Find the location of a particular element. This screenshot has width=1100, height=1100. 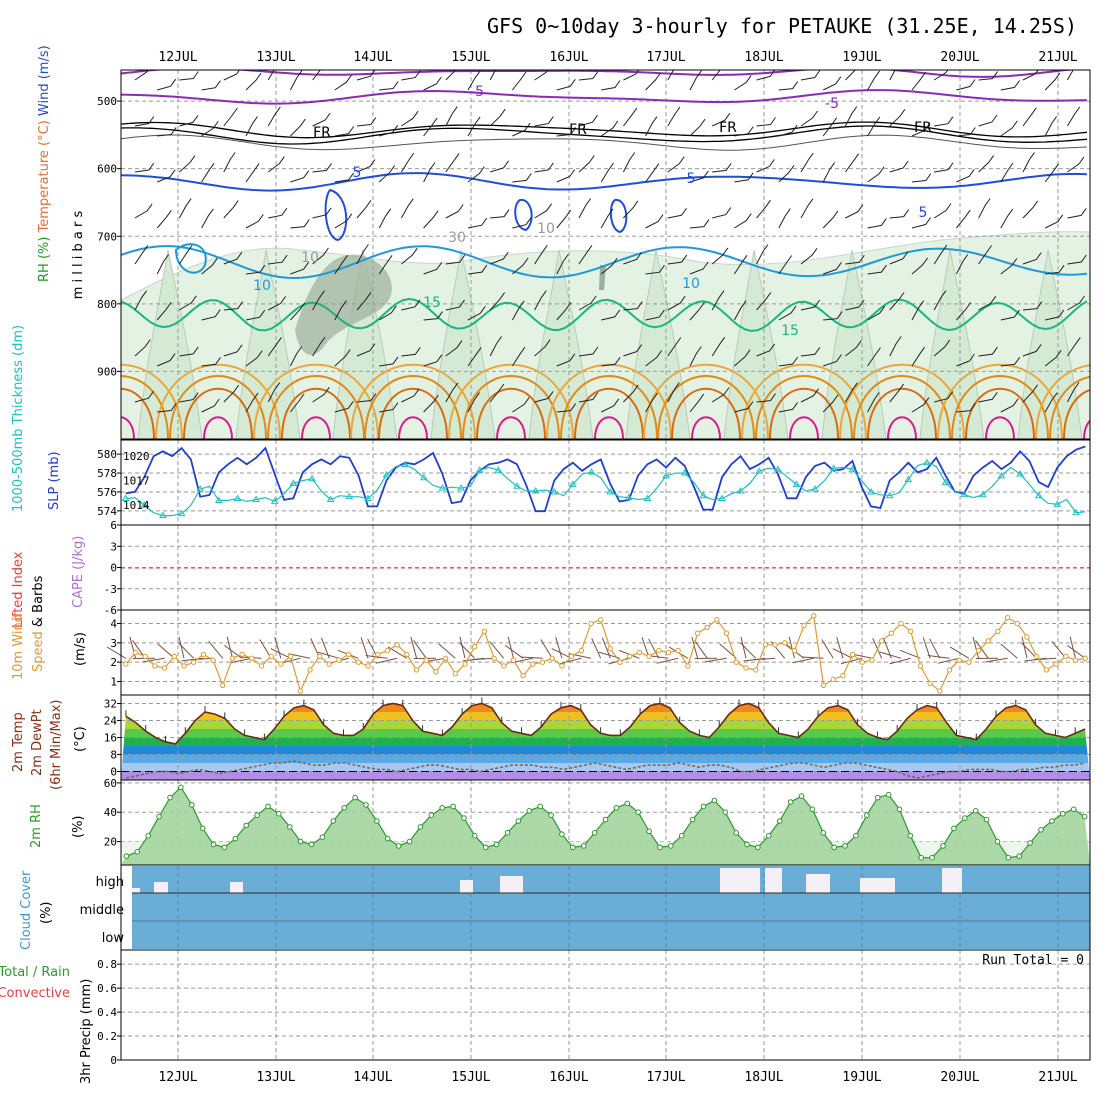

tick-label: 578 is located at coordinates (107, 473).